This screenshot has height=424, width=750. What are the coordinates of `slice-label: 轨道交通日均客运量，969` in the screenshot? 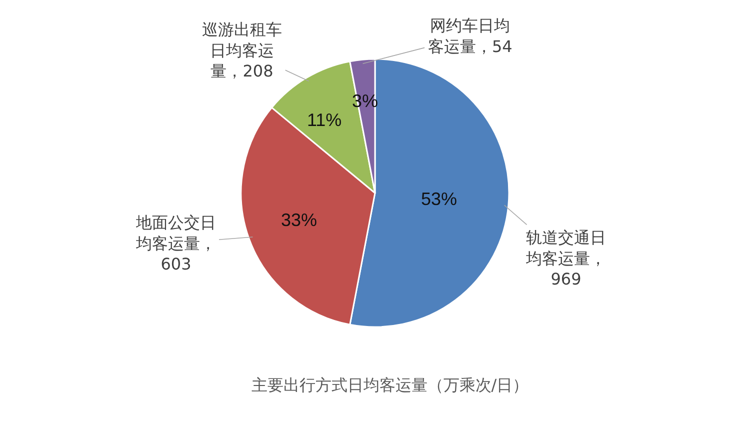 It's located at (565, 258).